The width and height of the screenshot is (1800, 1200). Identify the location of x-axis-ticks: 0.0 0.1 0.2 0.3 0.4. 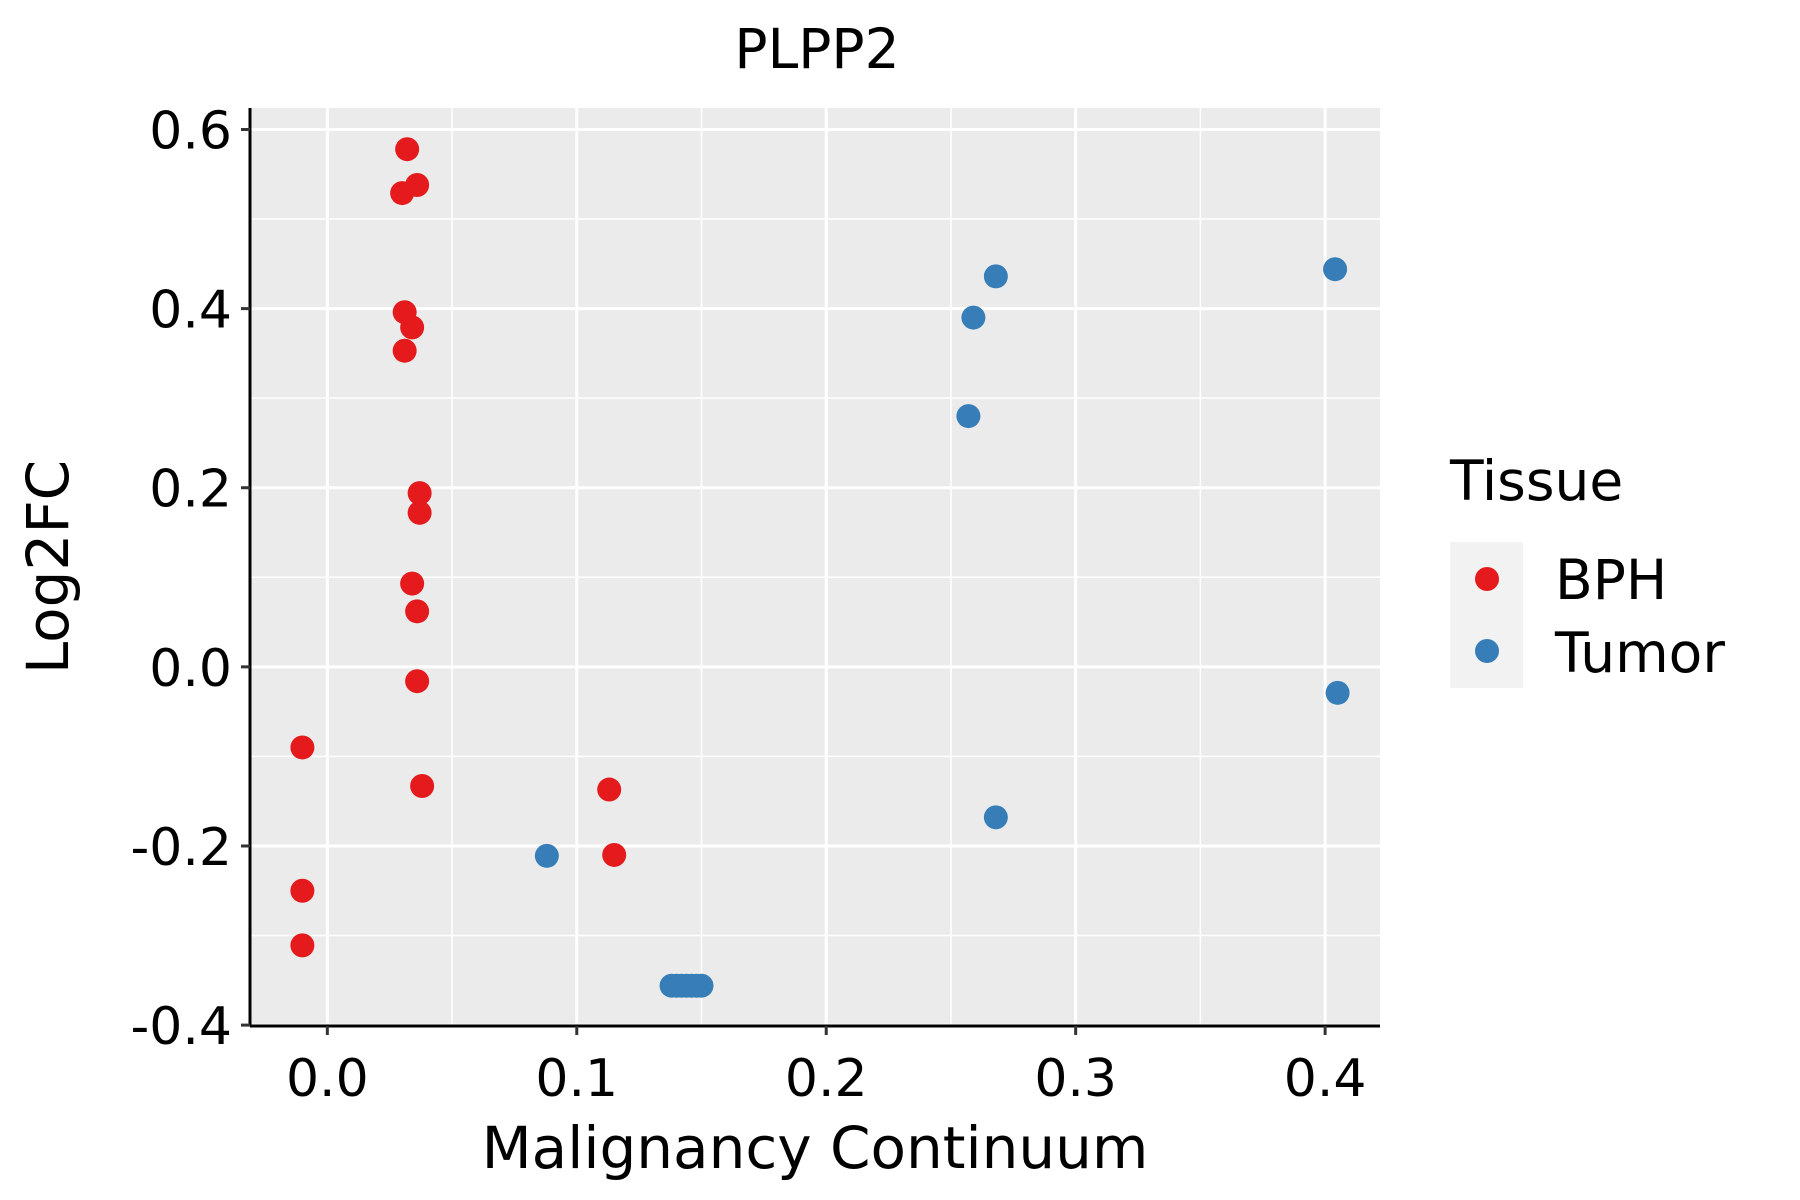
(826, 1067).